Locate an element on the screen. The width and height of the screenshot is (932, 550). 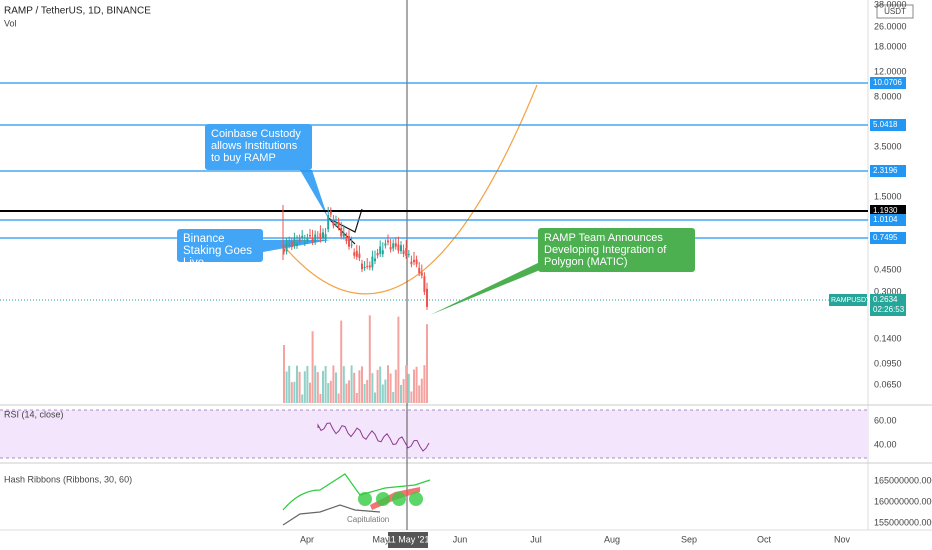
cursor-badge is located at coordinates (408, 540).